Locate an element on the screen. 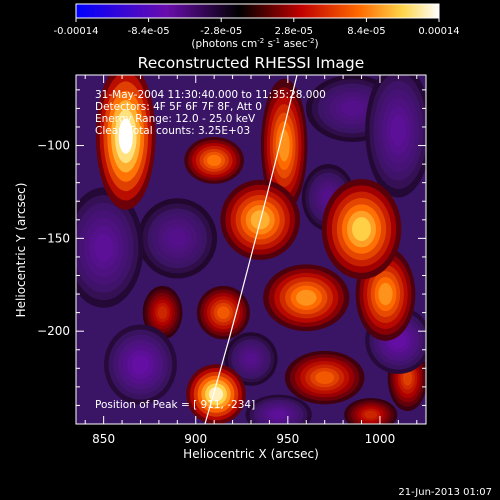 The image size is (500, 500). colorbar-tick-label: 8.4e-05 is located at coordinates (366, 31).